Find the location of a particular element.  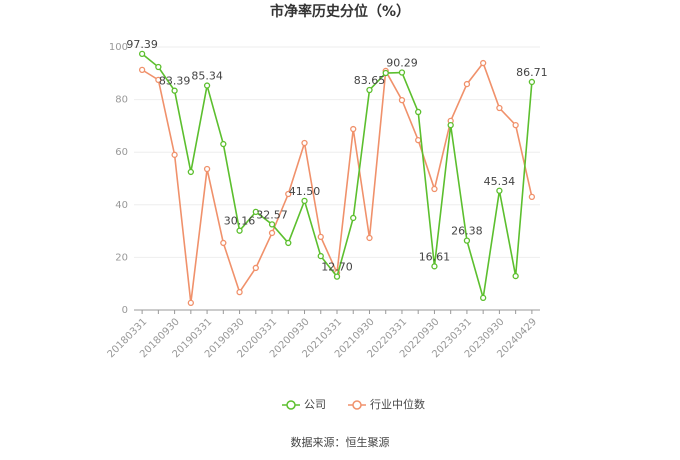

legend: 公司 行业中位数 is located at coordinates (353, 404).